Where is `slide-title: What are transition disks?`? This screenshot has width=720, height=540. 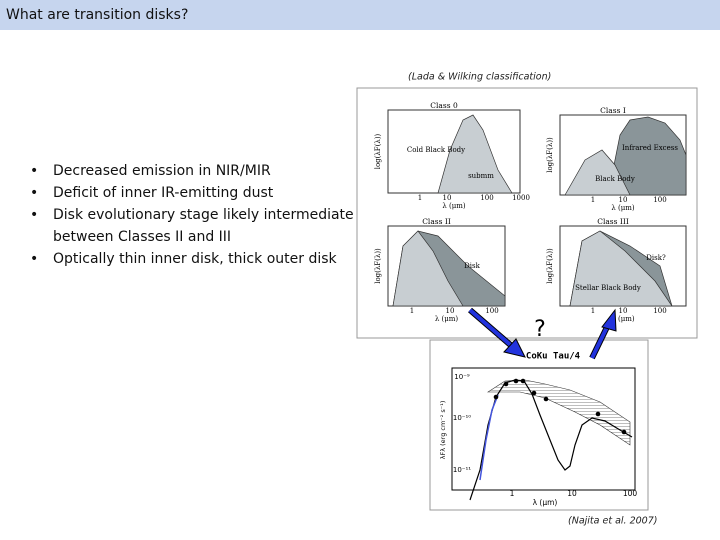
slide-title: What are transition disks? is located at coordinates (97, 15).